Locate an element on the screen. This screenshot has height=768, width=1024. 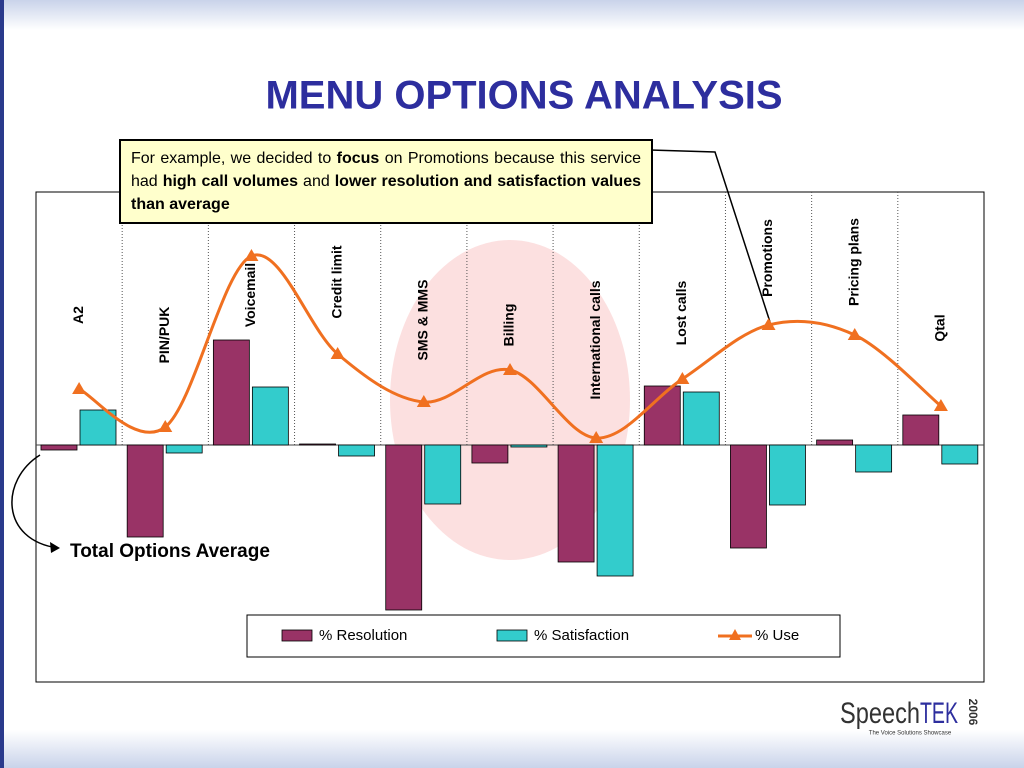
annotation-text: high call volumes is located at coordinates (230, 181).